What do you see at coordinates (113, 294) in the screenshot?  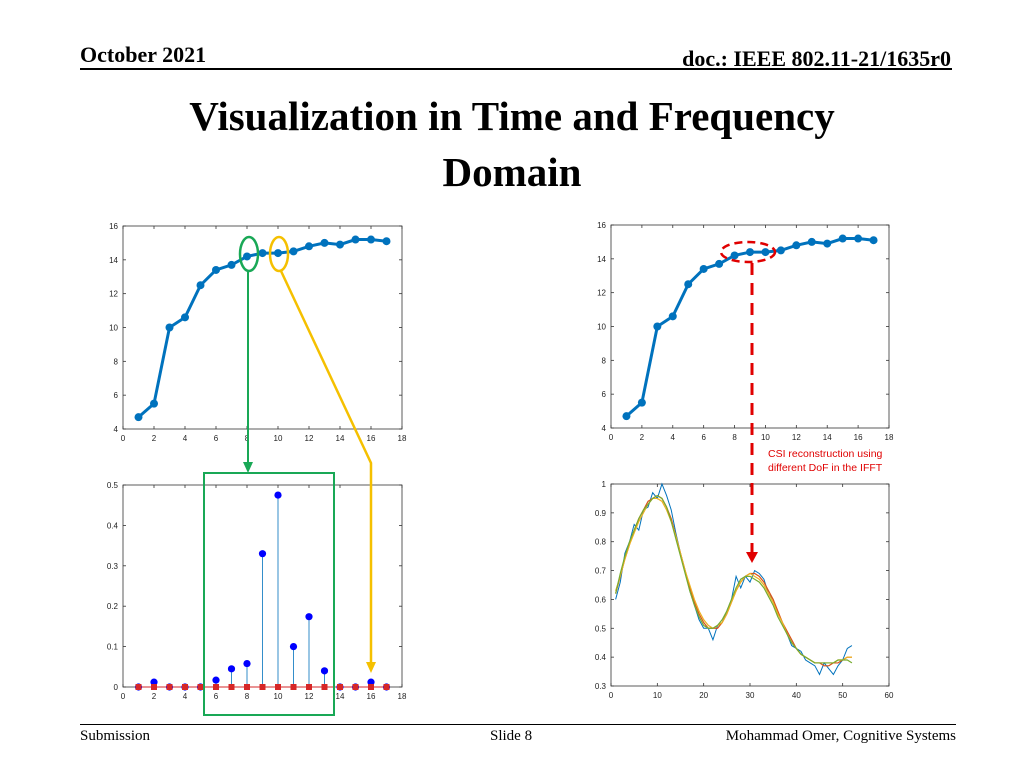 I see `y-tick-label: 12` at bounding box center [113, 294].